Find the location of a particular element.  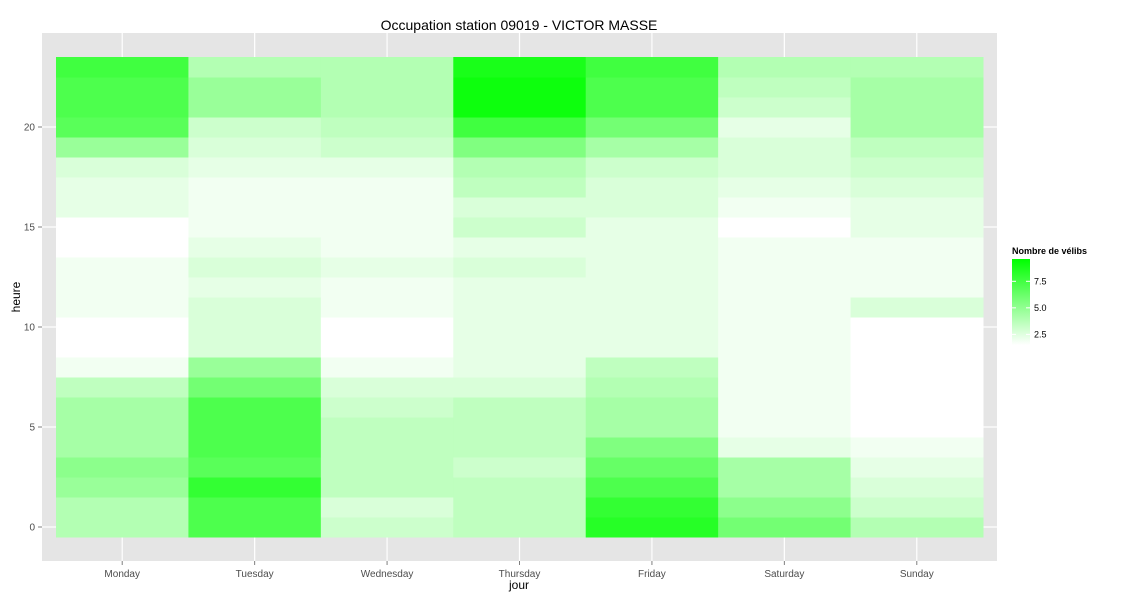

legend-tick-label: 2.5 is located at coordinates (1040, 334).